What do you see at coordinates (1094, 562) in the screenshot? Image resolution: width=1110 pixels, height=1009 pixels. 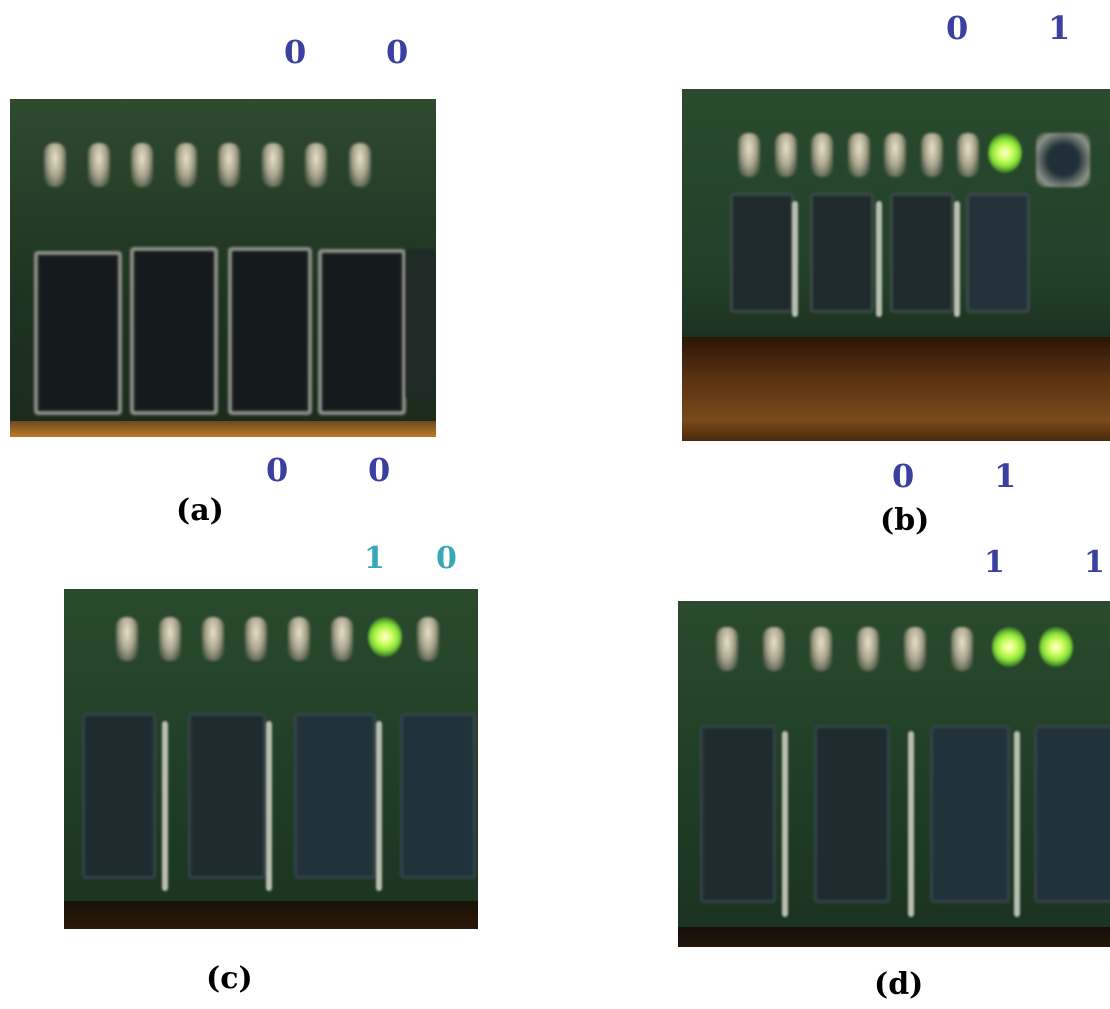 I see `bit-label-d-top-2: 1` at bounding box center [1094, 562].